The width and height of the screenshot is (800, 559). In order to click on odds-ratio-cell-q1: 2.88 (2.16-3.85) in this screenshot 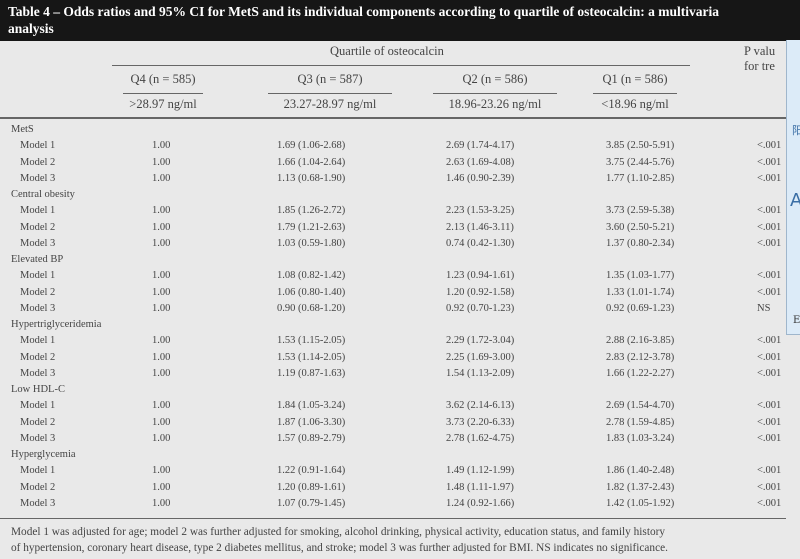, I will do `click(640, 341)`.